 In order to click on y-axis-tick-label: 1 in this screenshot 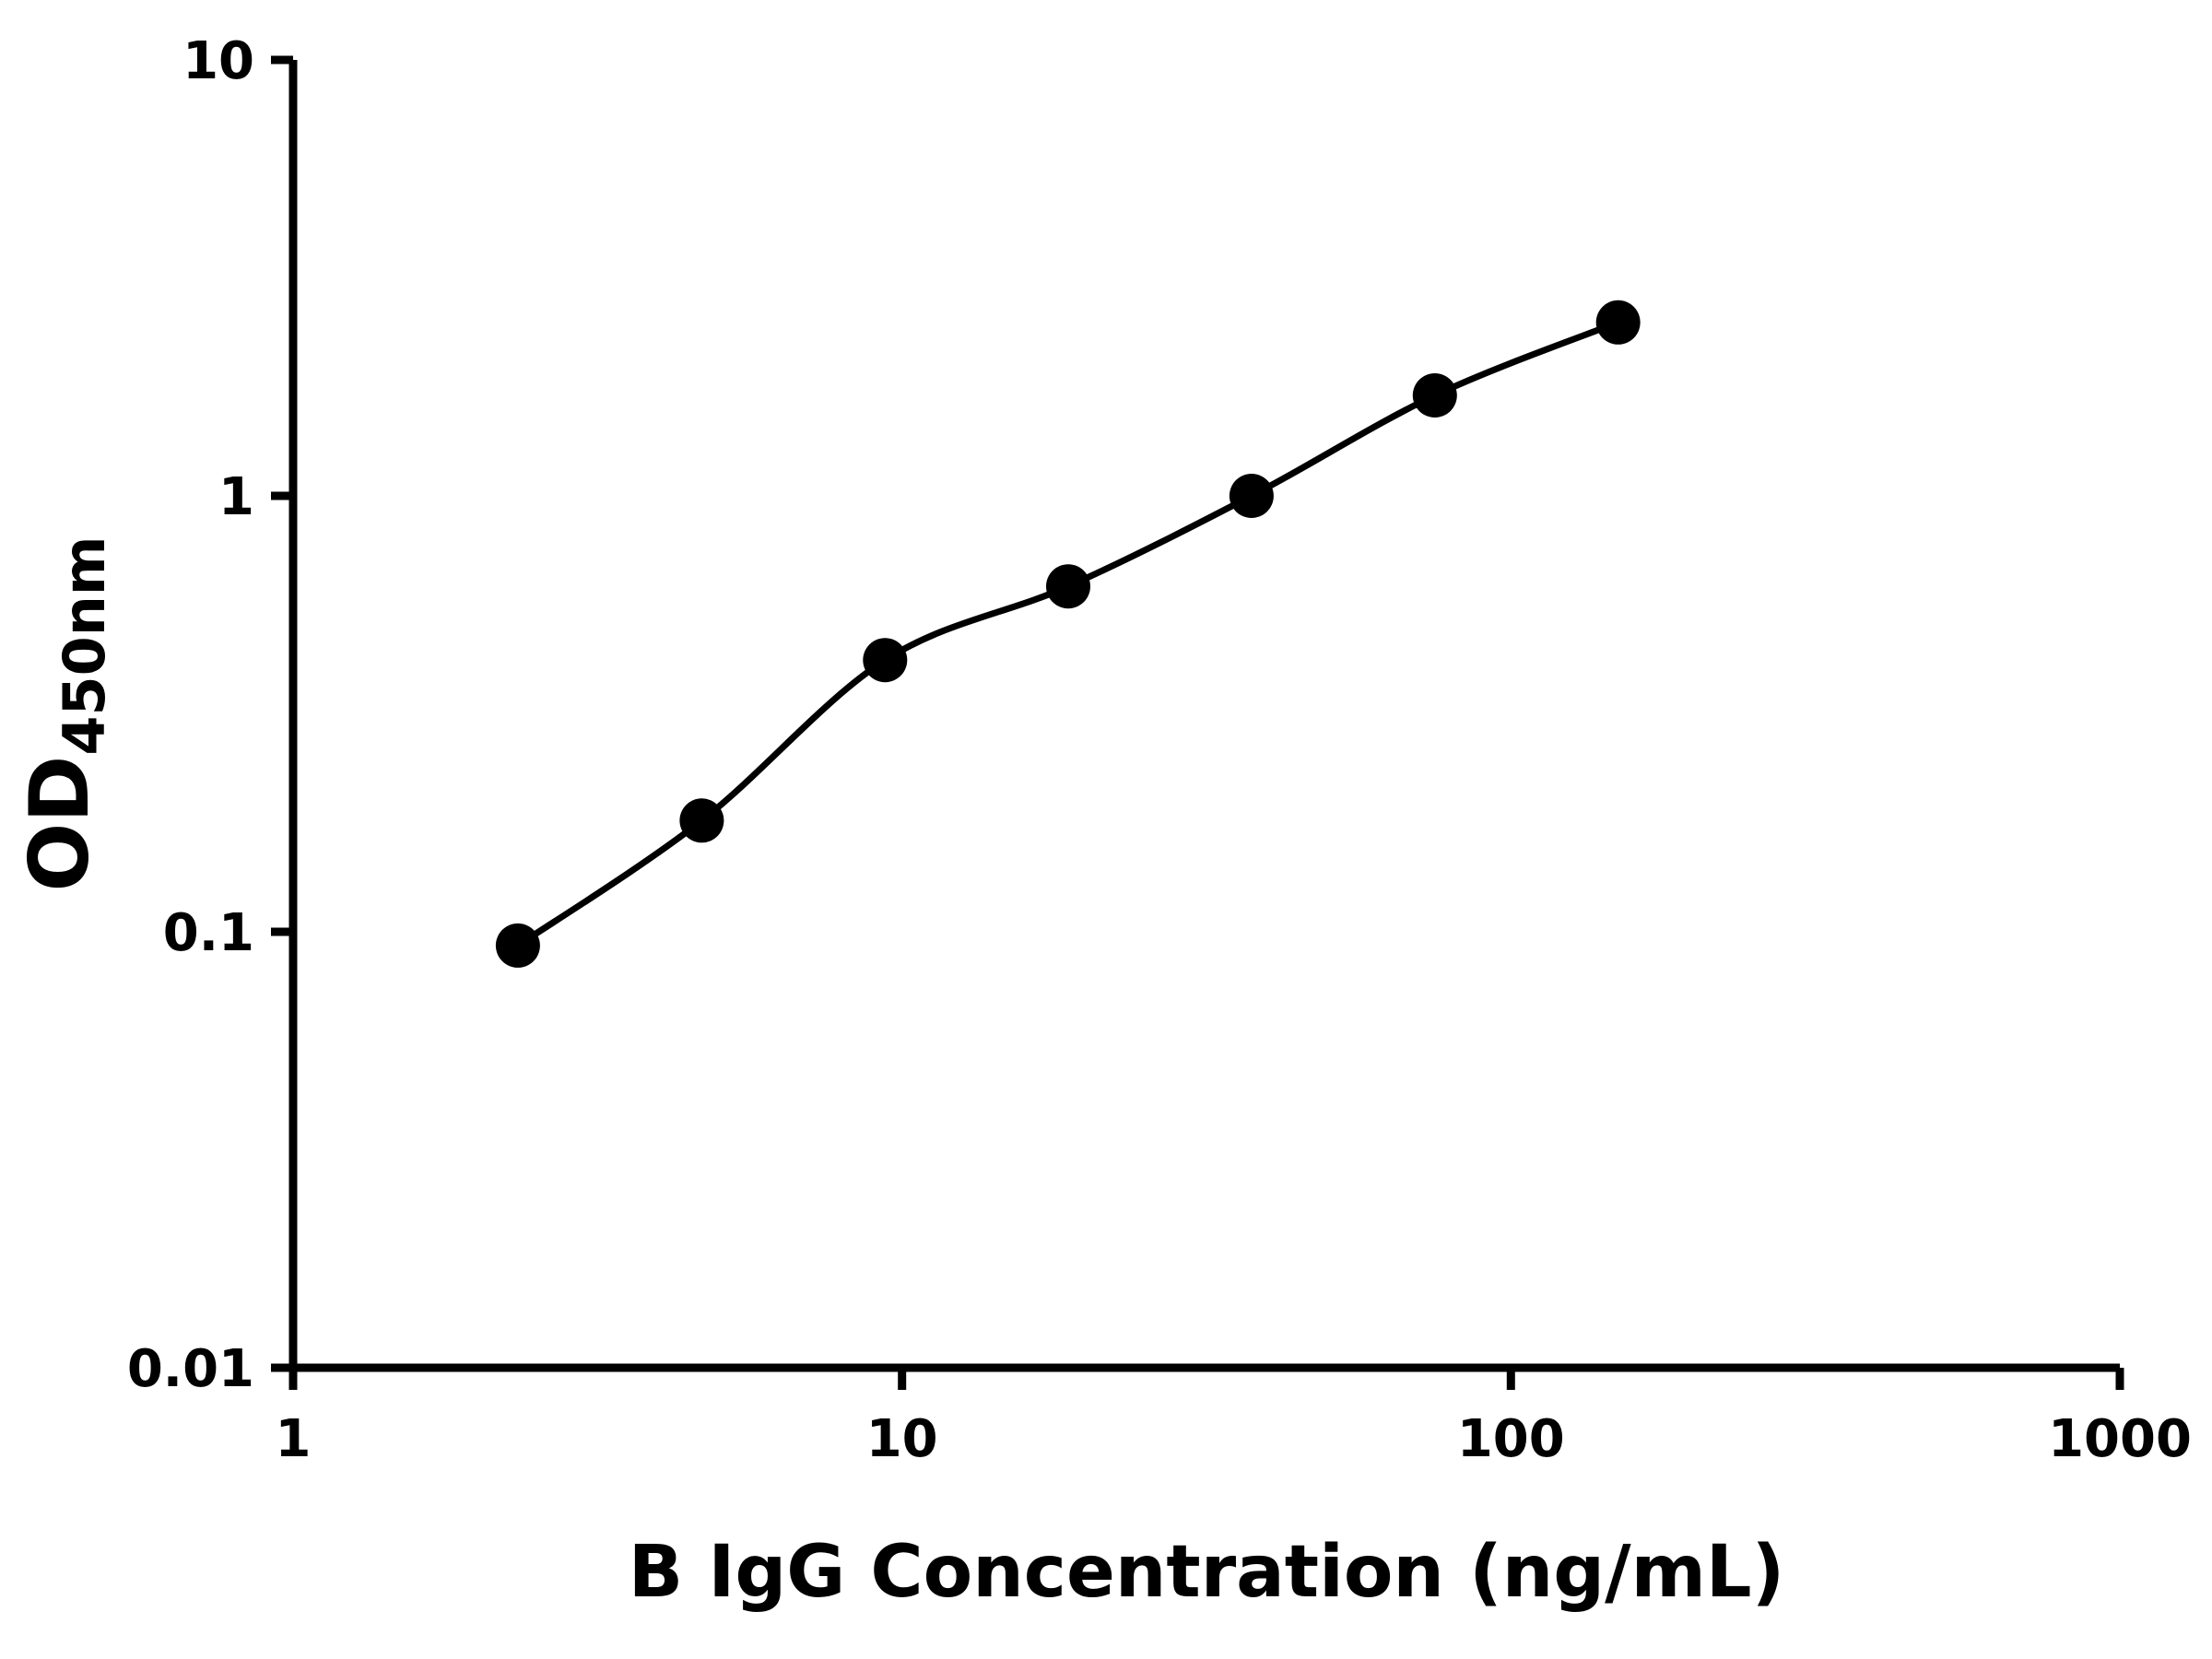, I will do `click(236, 497)`.